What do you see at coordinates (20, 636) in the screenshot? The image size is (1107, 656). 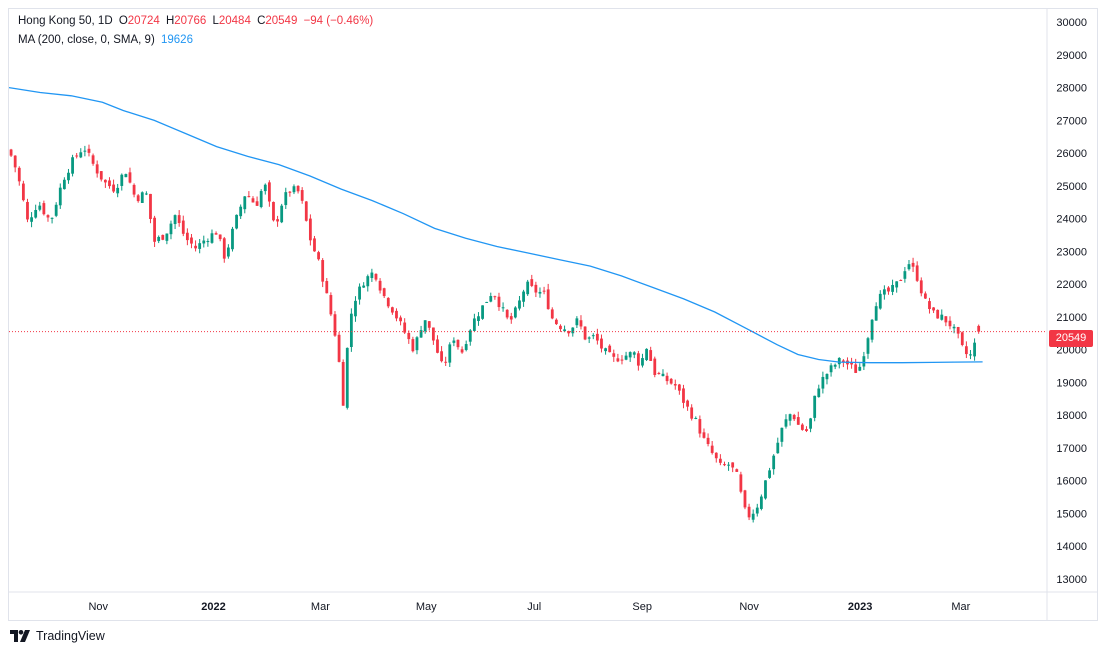 I see `tradingview-icon` at bounding box center [20, 636].